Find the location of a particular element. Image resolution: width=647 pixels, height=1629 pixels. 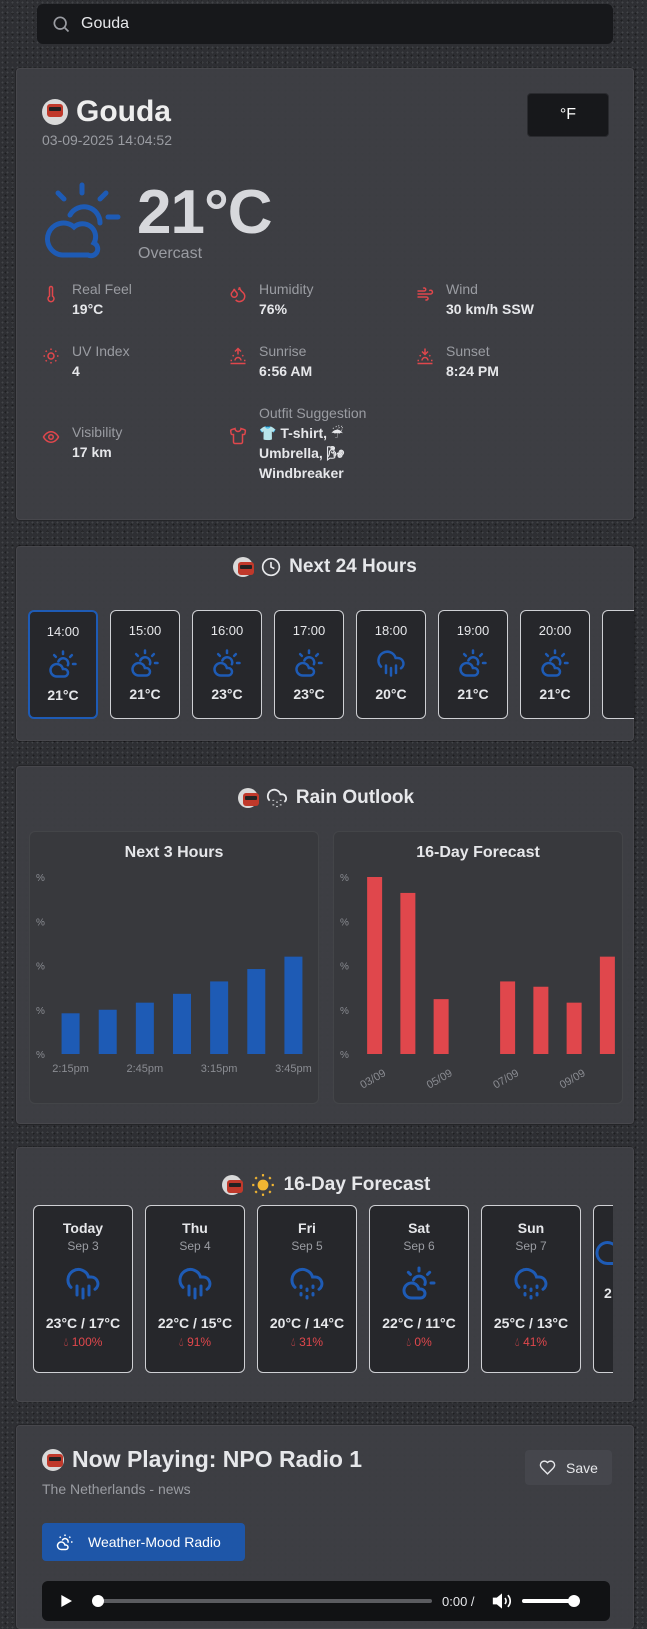

day-date: Sep 3 is located at coordinates (83, 1246).